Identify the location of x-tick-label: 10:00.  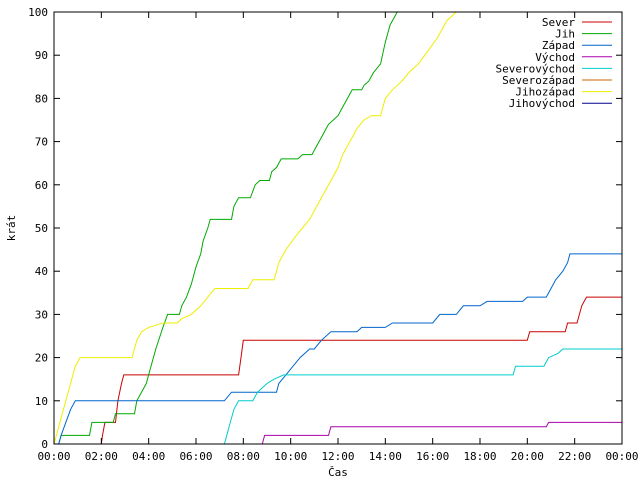
(290, 456).